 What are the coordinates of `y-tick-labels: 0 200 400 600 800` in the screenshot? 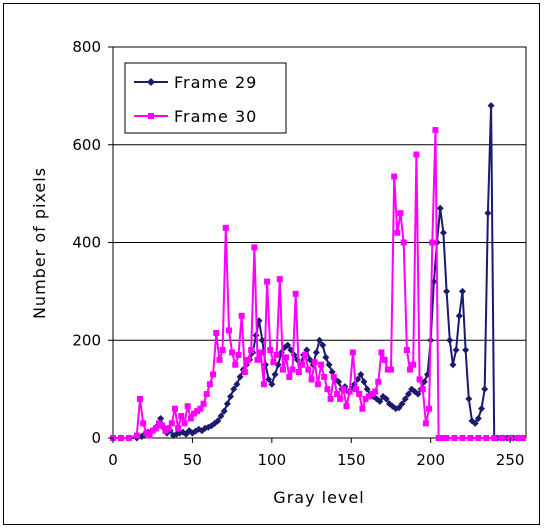 It's located at (92, 242).